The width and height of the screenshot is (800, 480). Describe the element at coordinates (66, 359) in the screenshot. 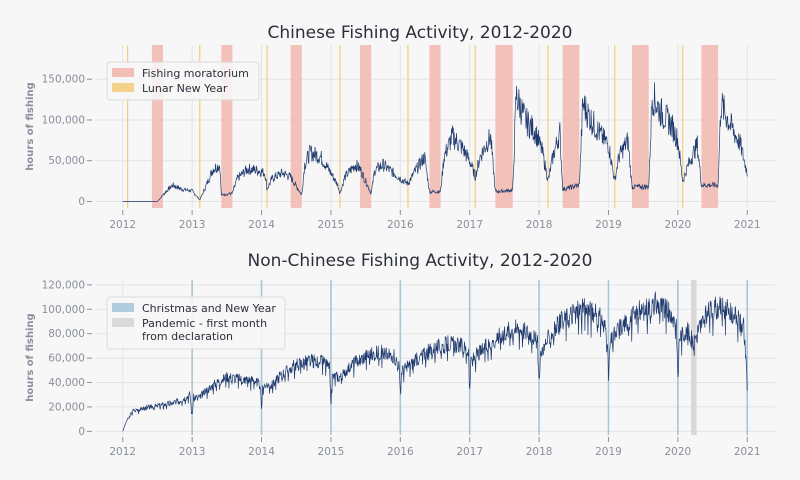

I see `y-tick-label: 60,000` at that location.